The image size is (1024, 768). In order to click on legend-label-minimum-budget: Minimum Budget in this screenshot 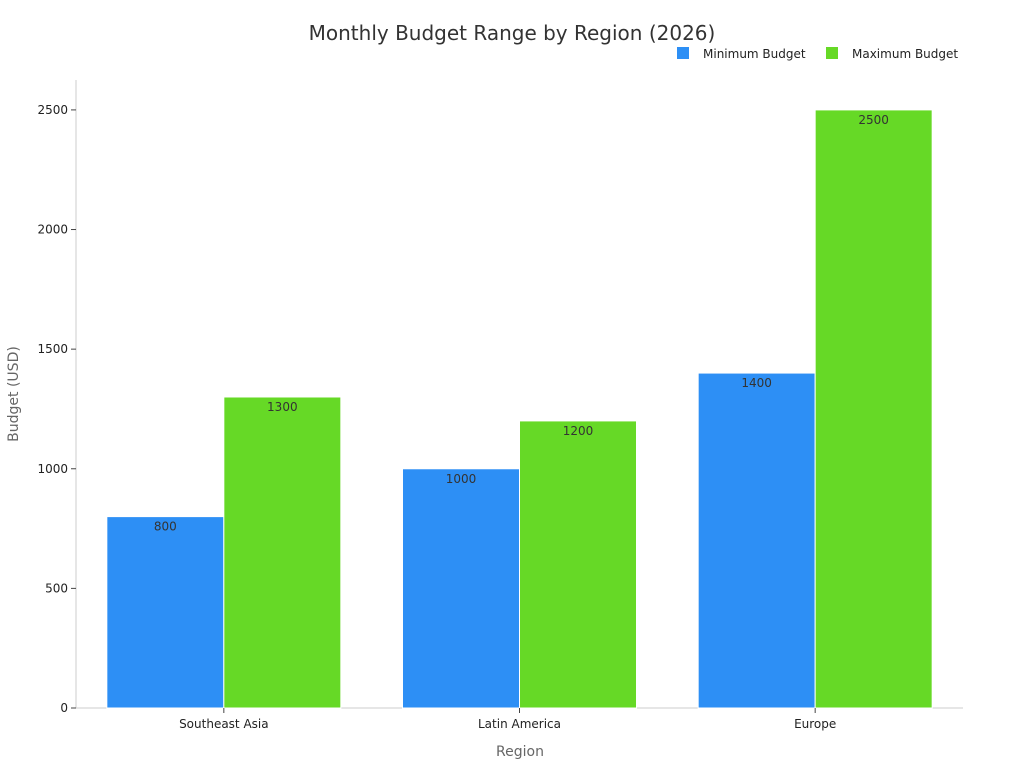, I will do `click(754, 54)`.